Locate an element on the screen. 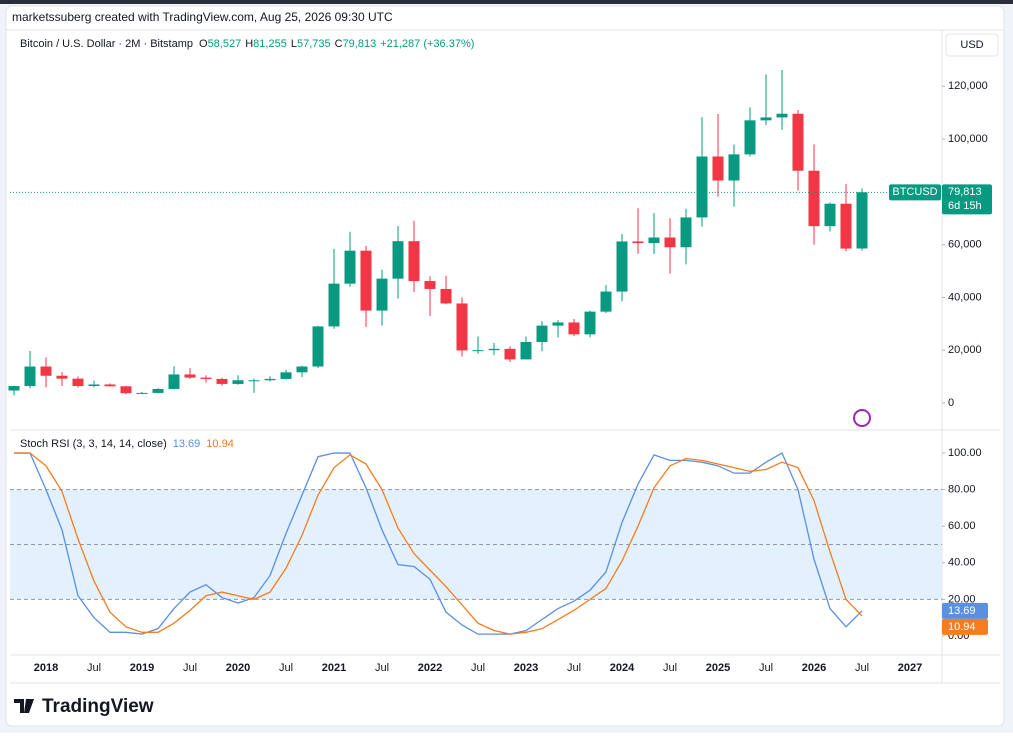  y-tick-label: 0 is located at coordinates (951, 403).